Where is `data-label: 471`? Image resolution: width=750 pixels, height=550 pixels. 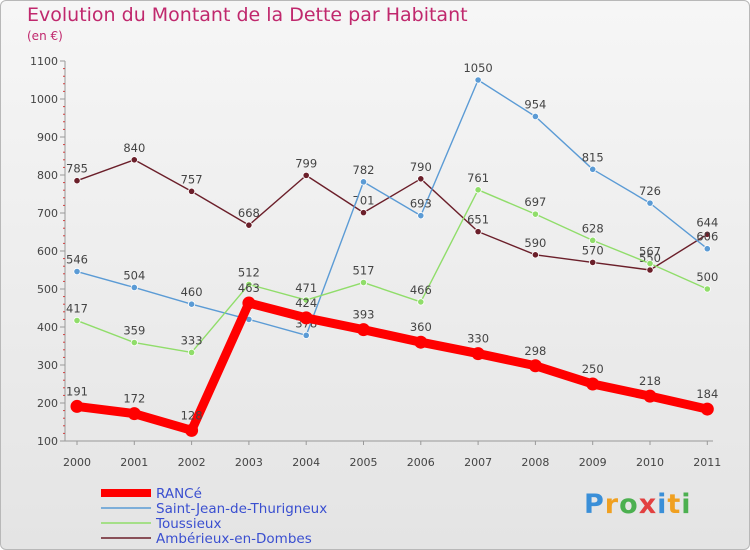 data-label: 471 is located at coordinates (306, 288).